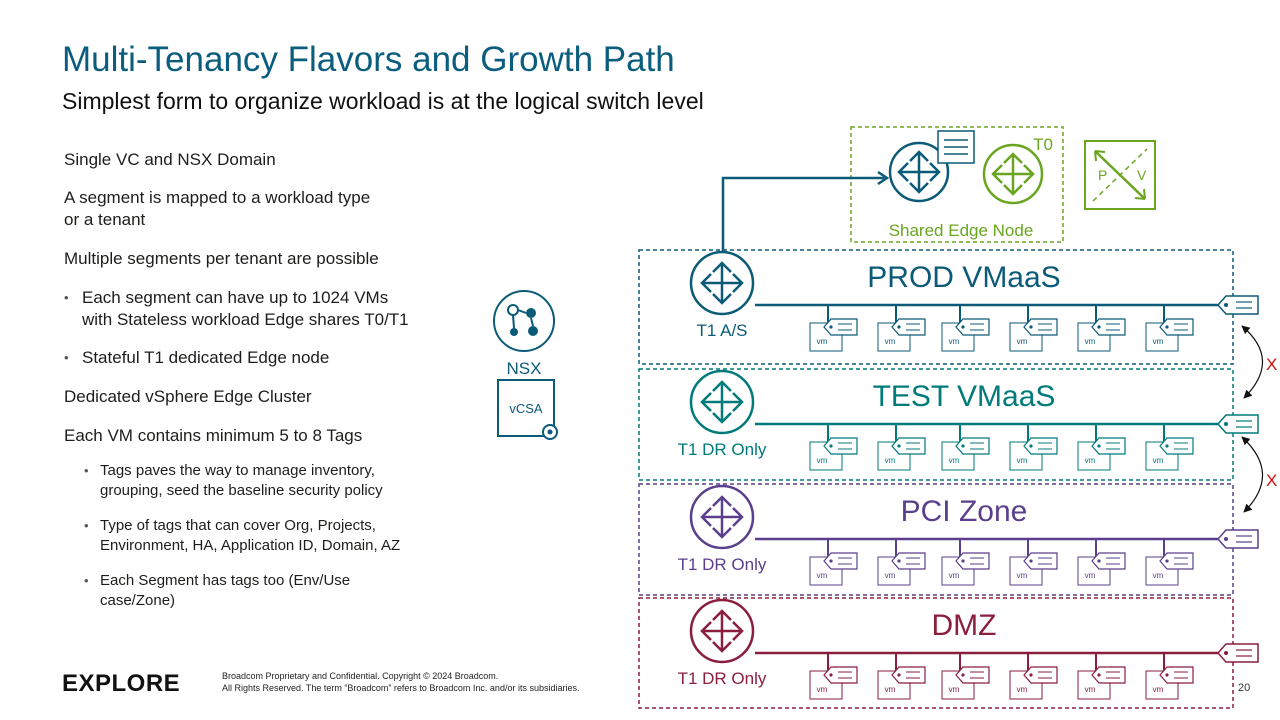  Describe the element at coordinates (961, 230) in the screenshot. I see `shared-edge-label: Shared Edge Node` at that location.